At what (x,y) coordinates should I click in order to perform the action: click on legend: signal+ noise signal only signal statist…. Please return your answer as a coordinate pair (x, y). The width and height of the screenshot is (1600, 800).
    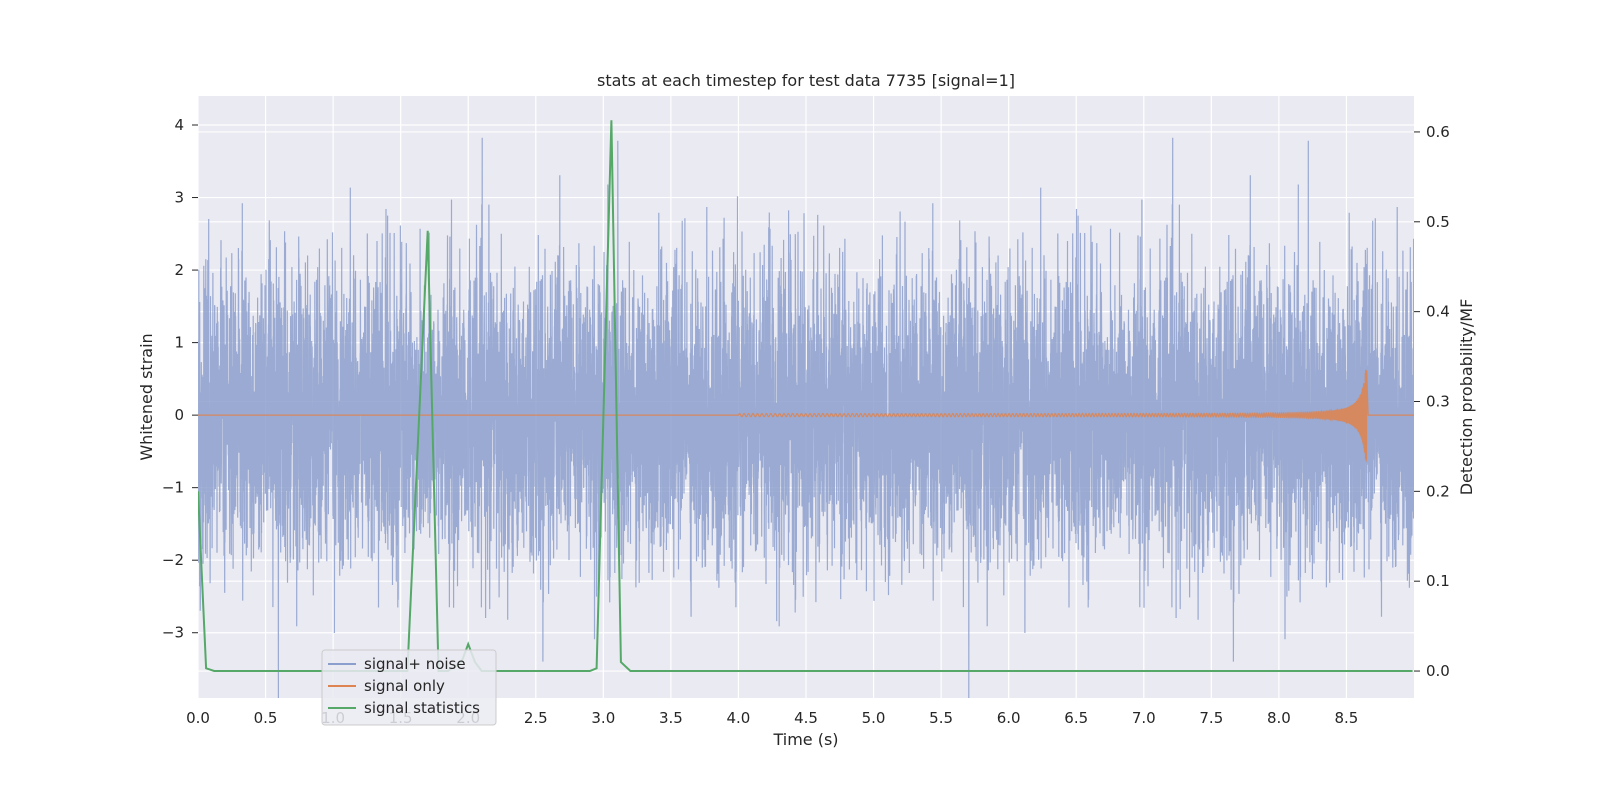
    Looking at the image, I should click on (409, 687).